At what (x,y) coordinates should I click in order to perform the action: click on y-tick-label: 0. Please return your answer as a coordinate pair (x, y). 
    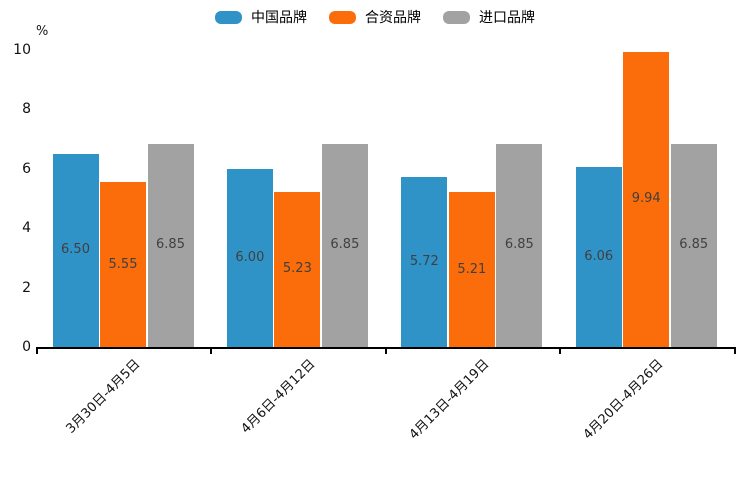
    Looking at the image, I should click on (26, 347).